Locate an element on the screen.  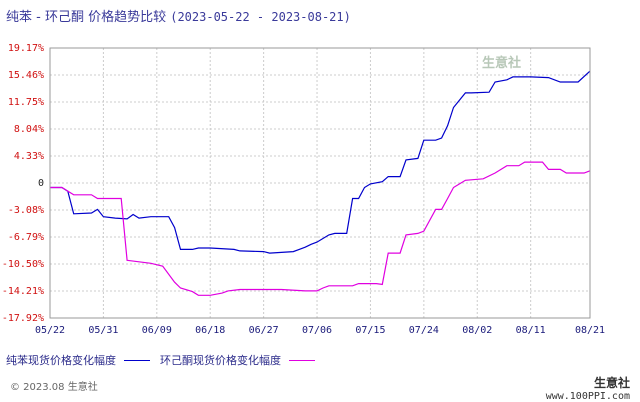
brand-site: www.100PPI.com is located at coordinates (587, 396).